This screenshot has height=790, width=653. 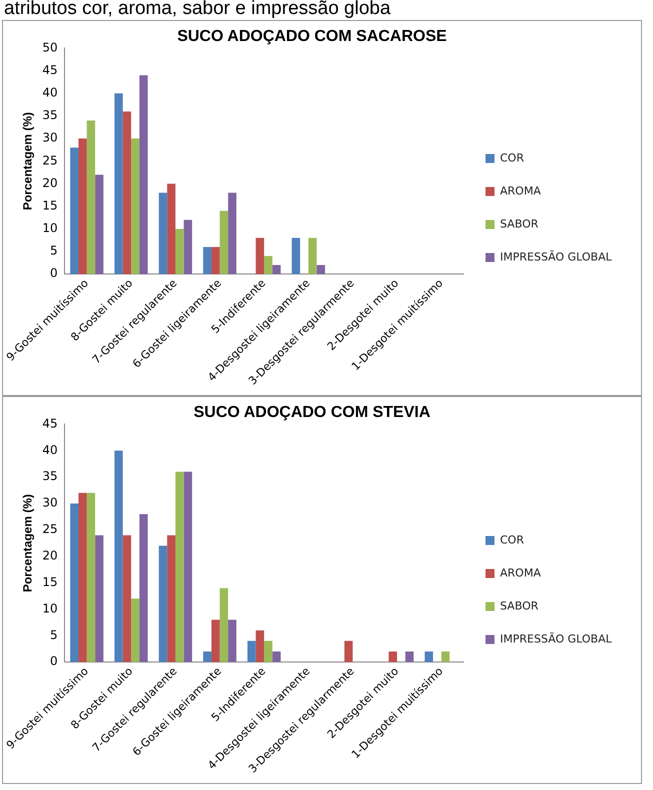 I want to click on text: atributos cor, aroma, sabor e impressão globa, so click(x=197, y=10).